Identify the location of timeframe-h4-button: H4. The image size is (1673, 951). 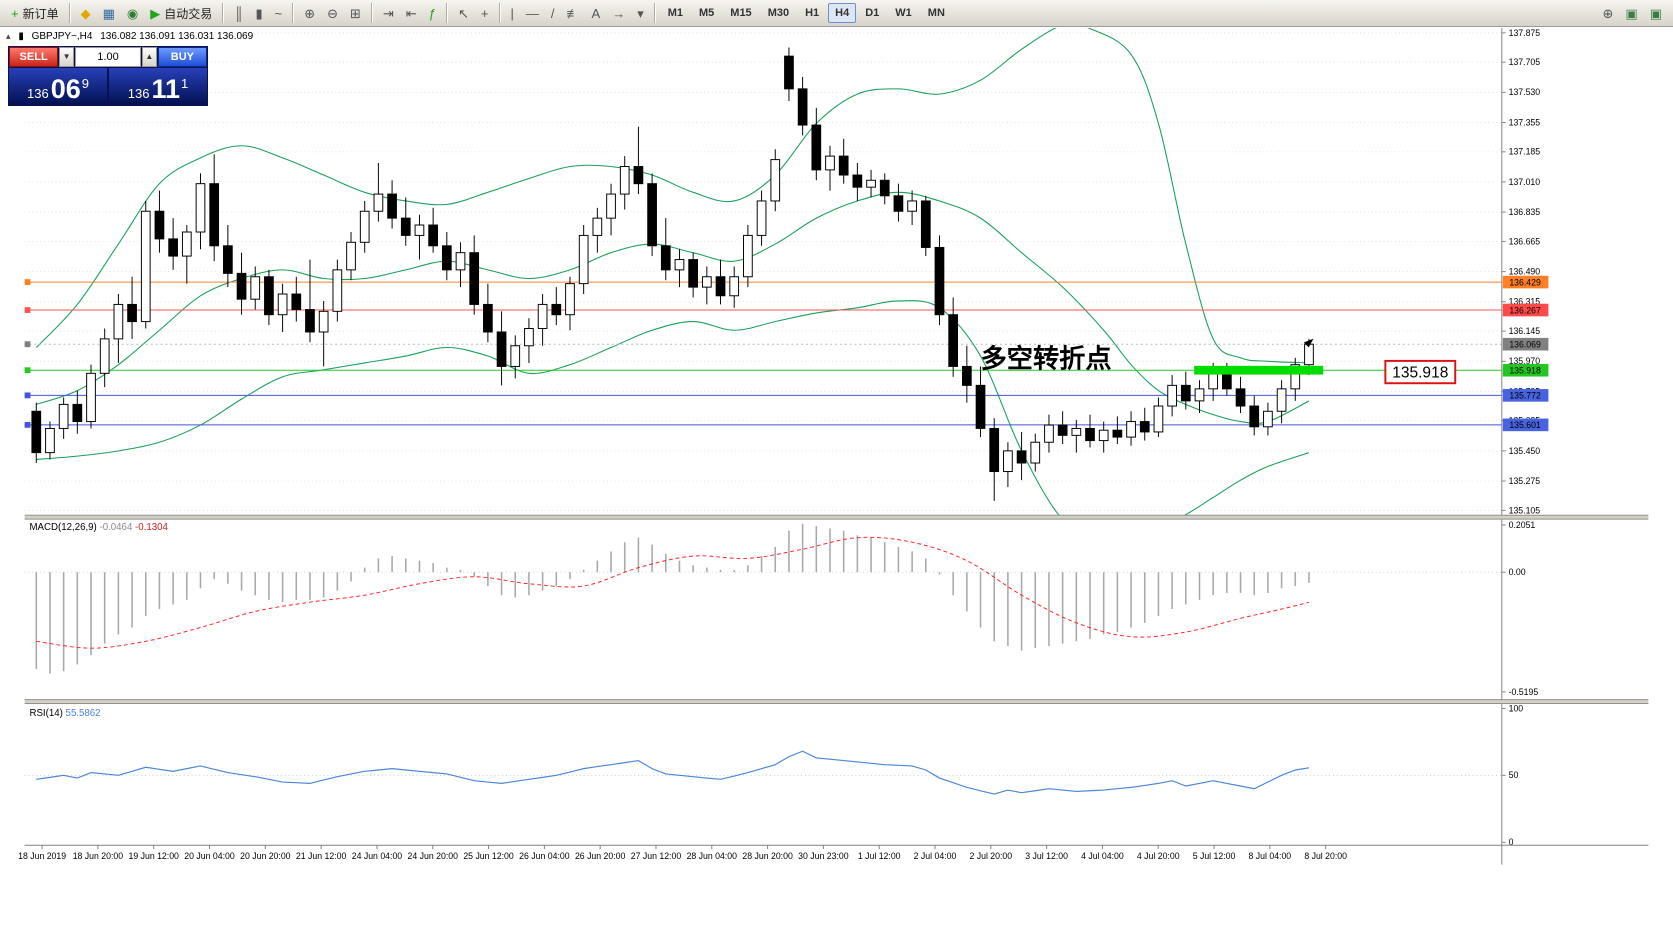
(842, 13).